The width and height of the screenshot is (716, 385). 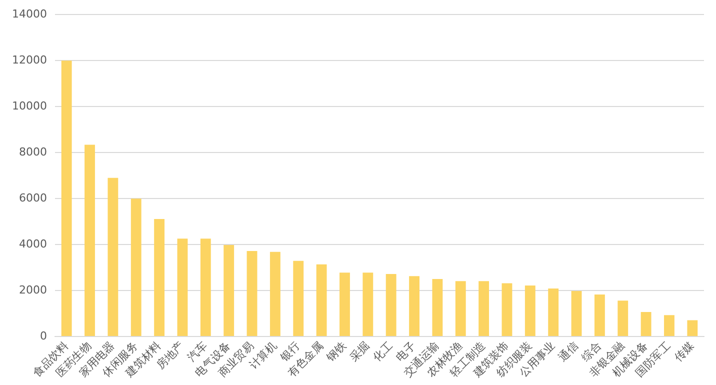 I want to click on y-tick-label: 12000, so click(x=29, y=59).